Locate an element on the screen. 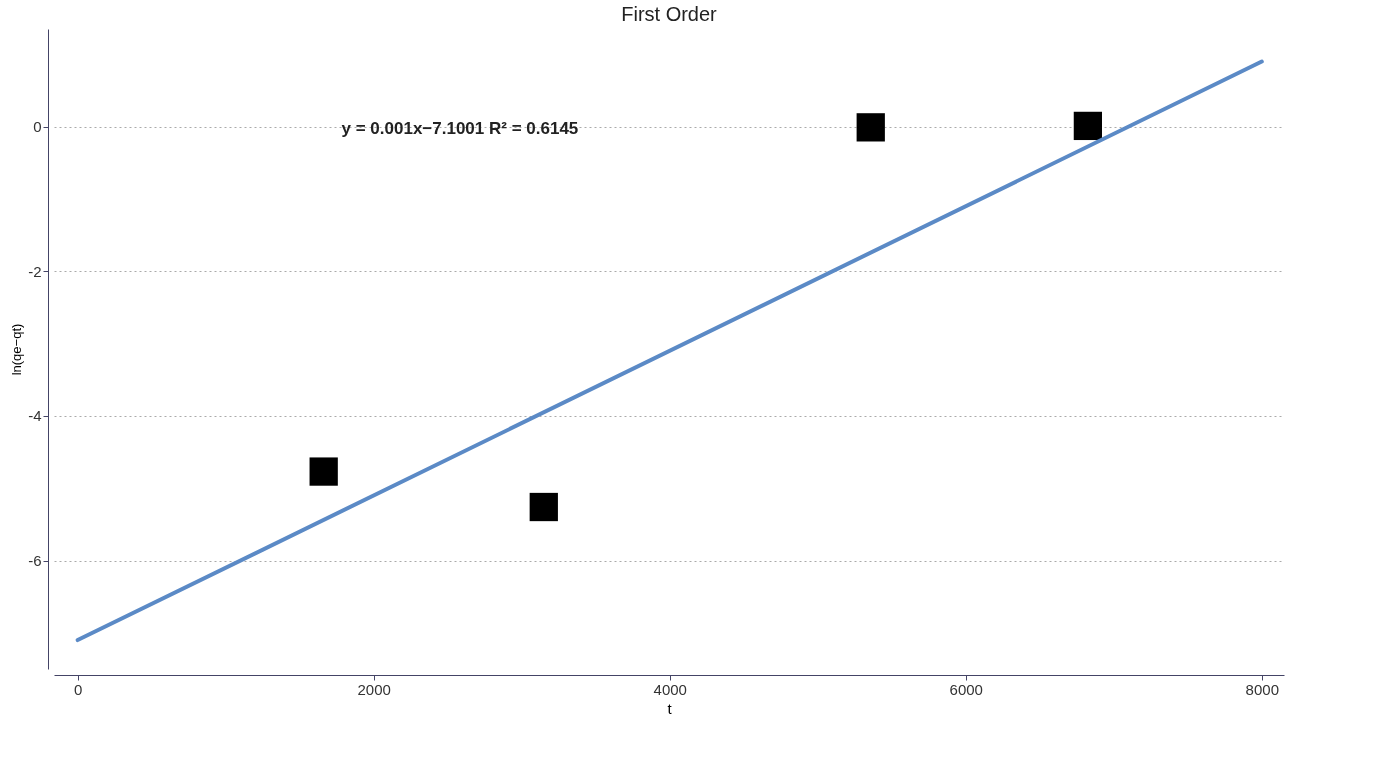  x-tick-label: 2000 is located at coordinates (374, 689).